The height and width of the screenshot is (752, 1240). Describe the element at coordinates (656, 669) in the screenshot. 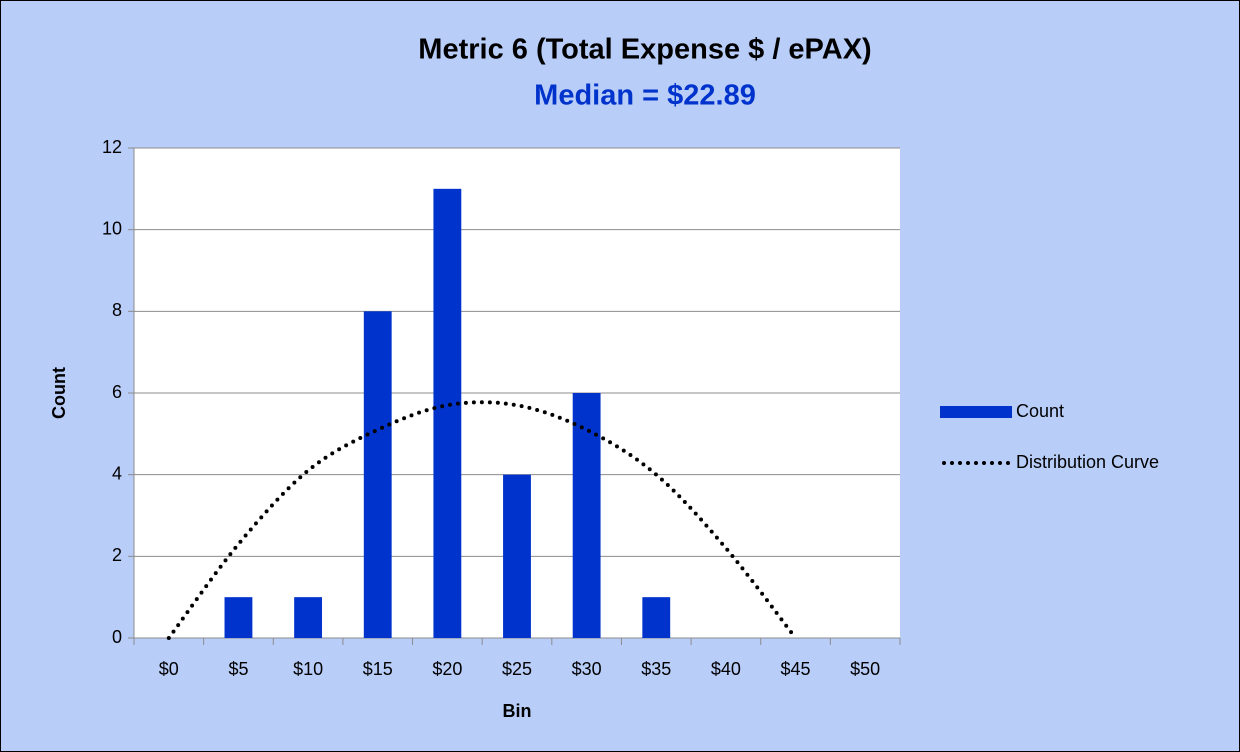

I see `x-tick-label: $35` at that location.